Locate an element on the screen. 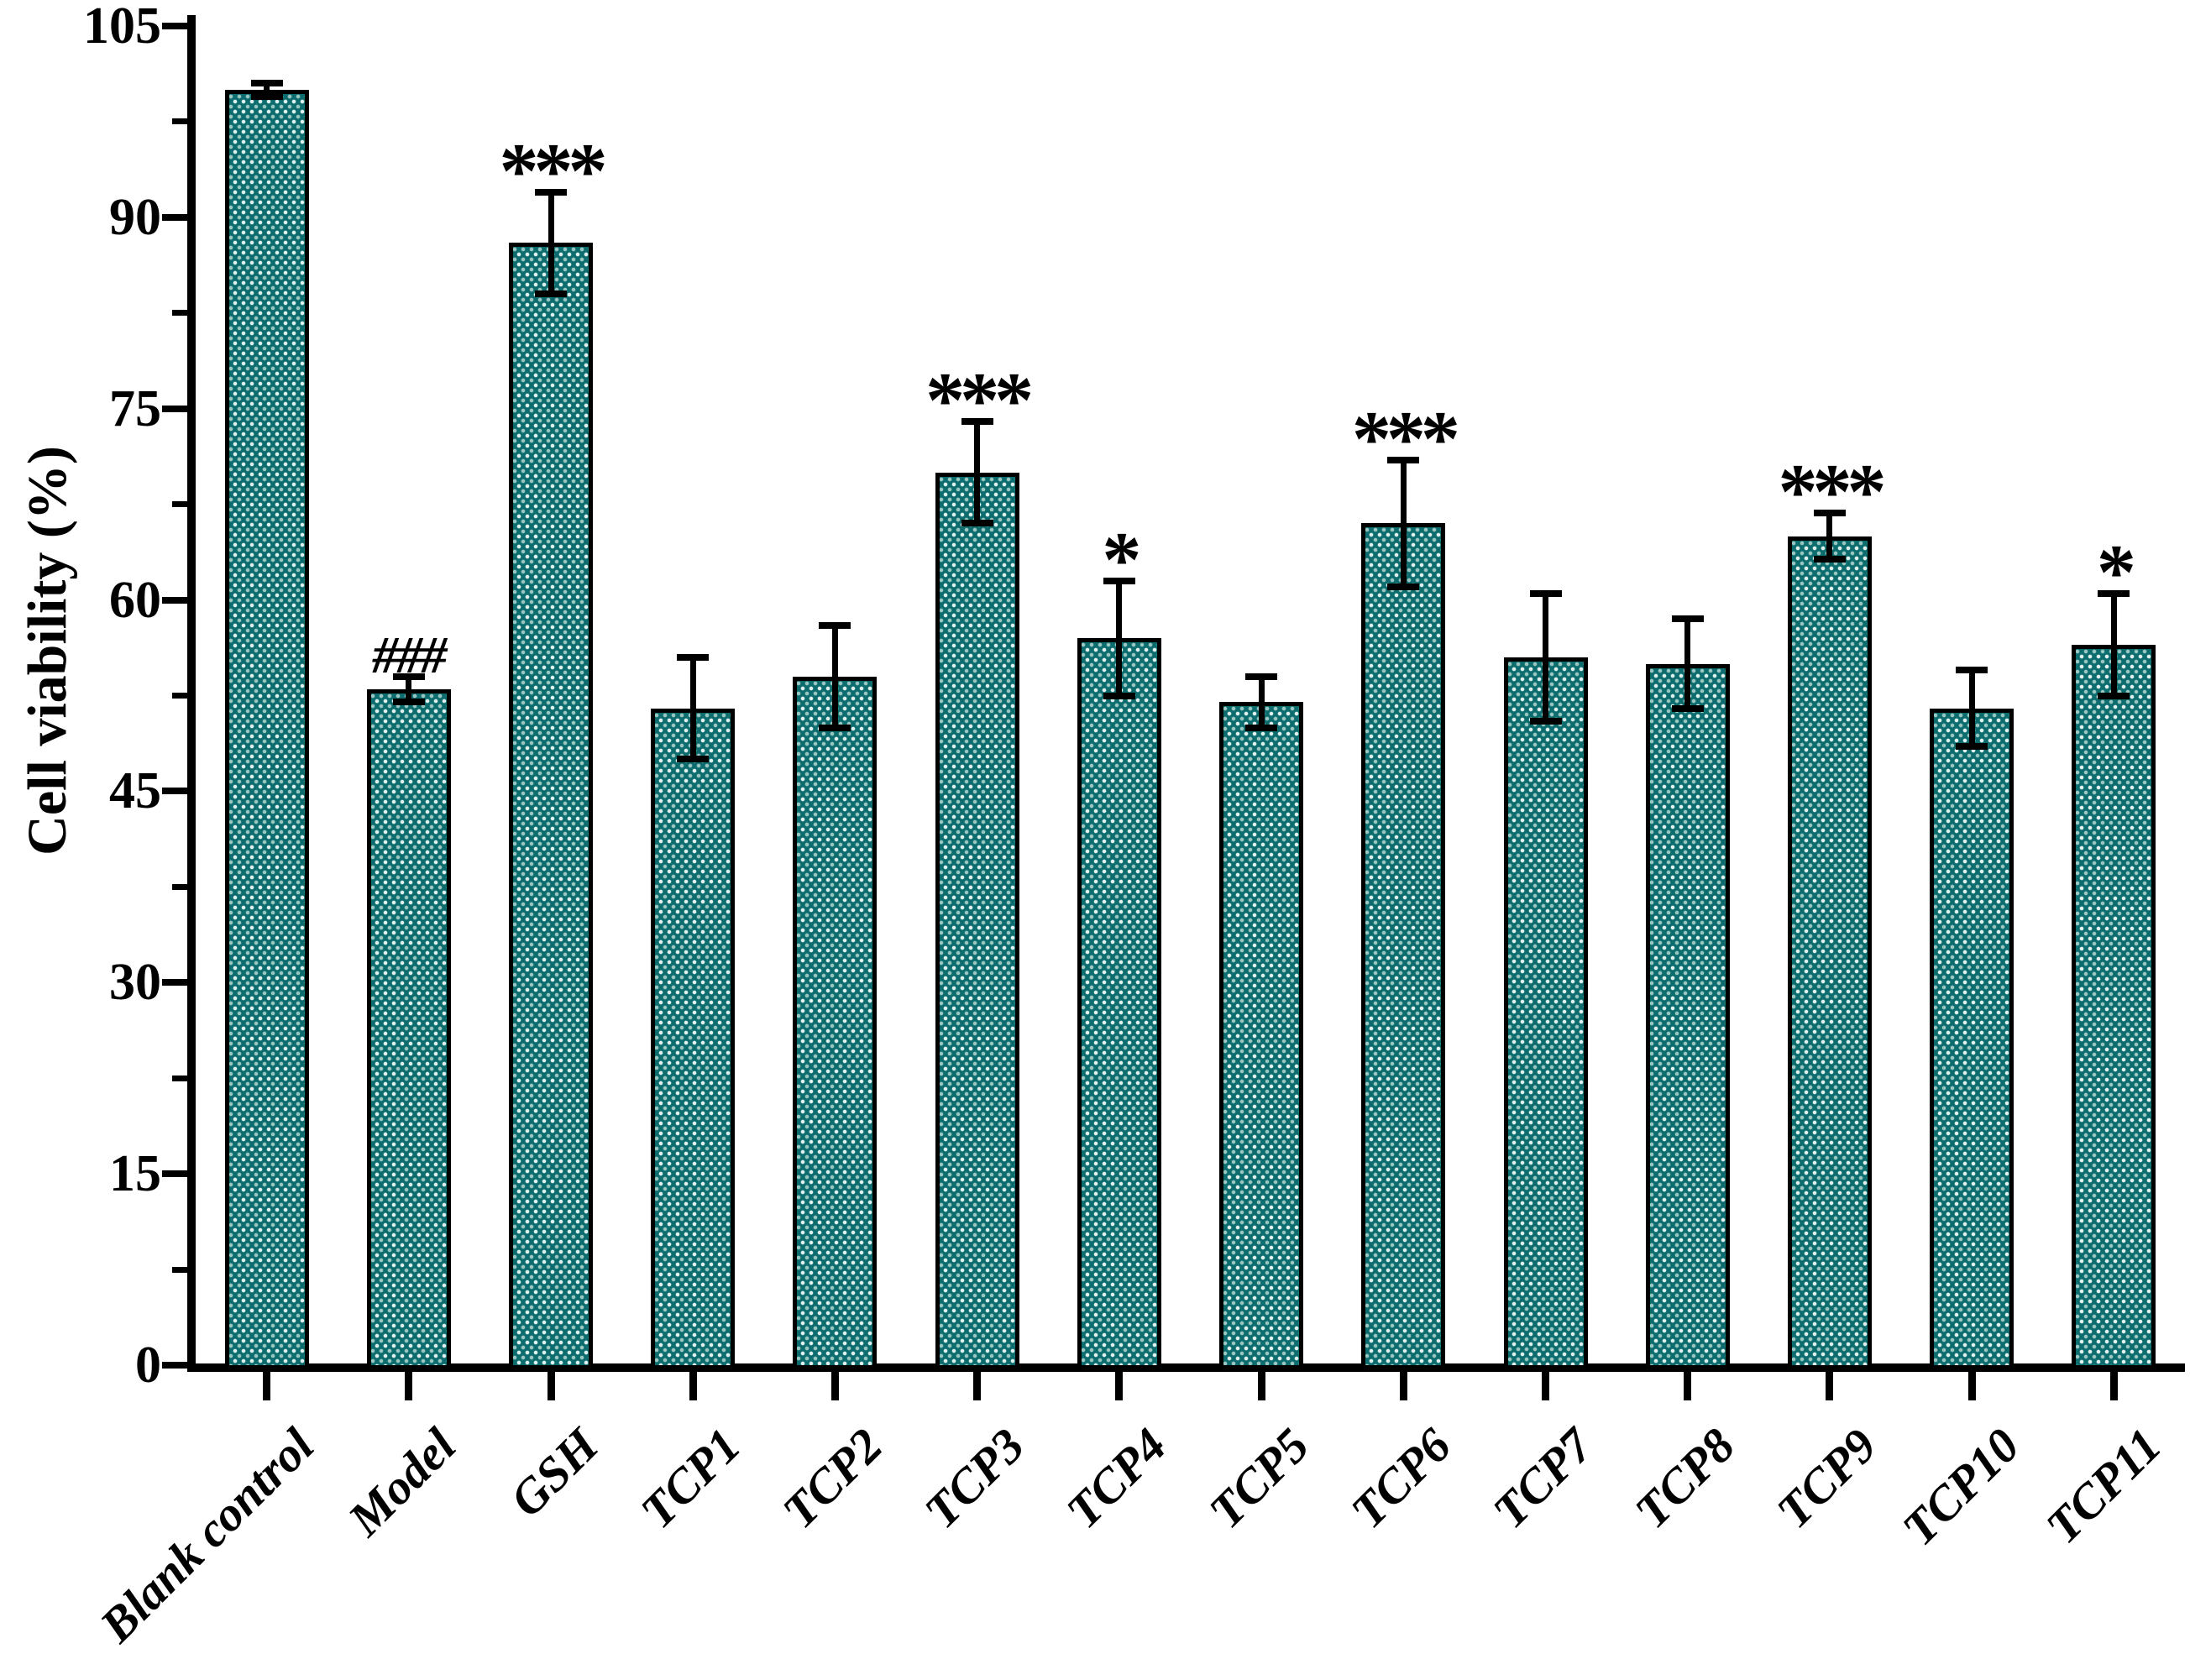 The image size is (2190, 1680). y-tick-label: 45 is located at coordinates (135, 791).